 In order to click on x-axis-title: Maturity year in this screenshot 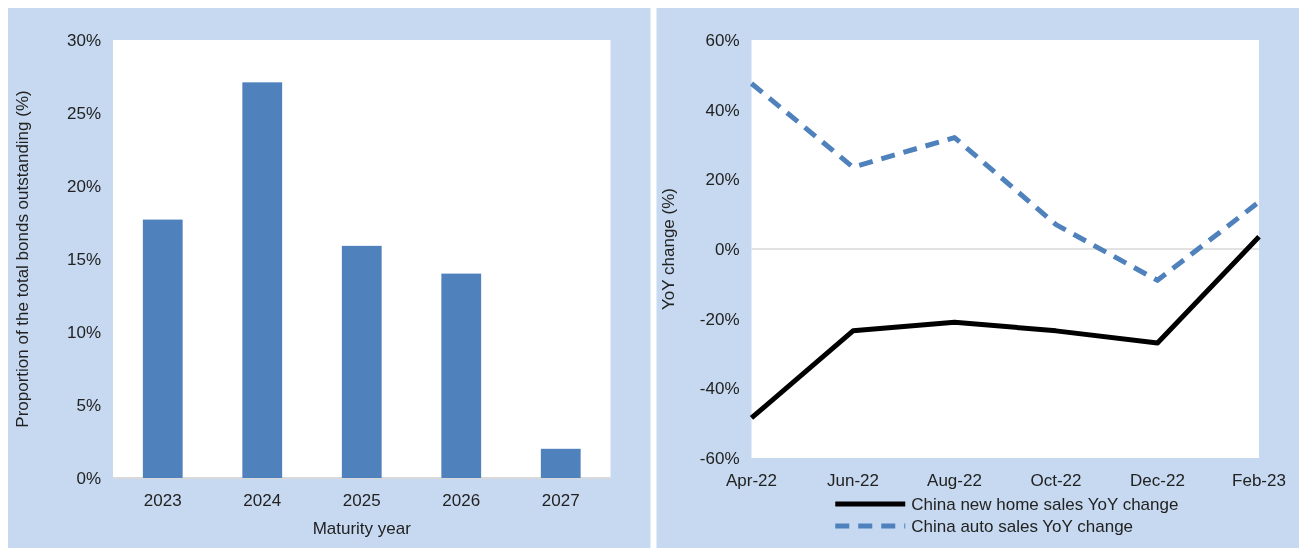, I will do `click(362, 528)`.